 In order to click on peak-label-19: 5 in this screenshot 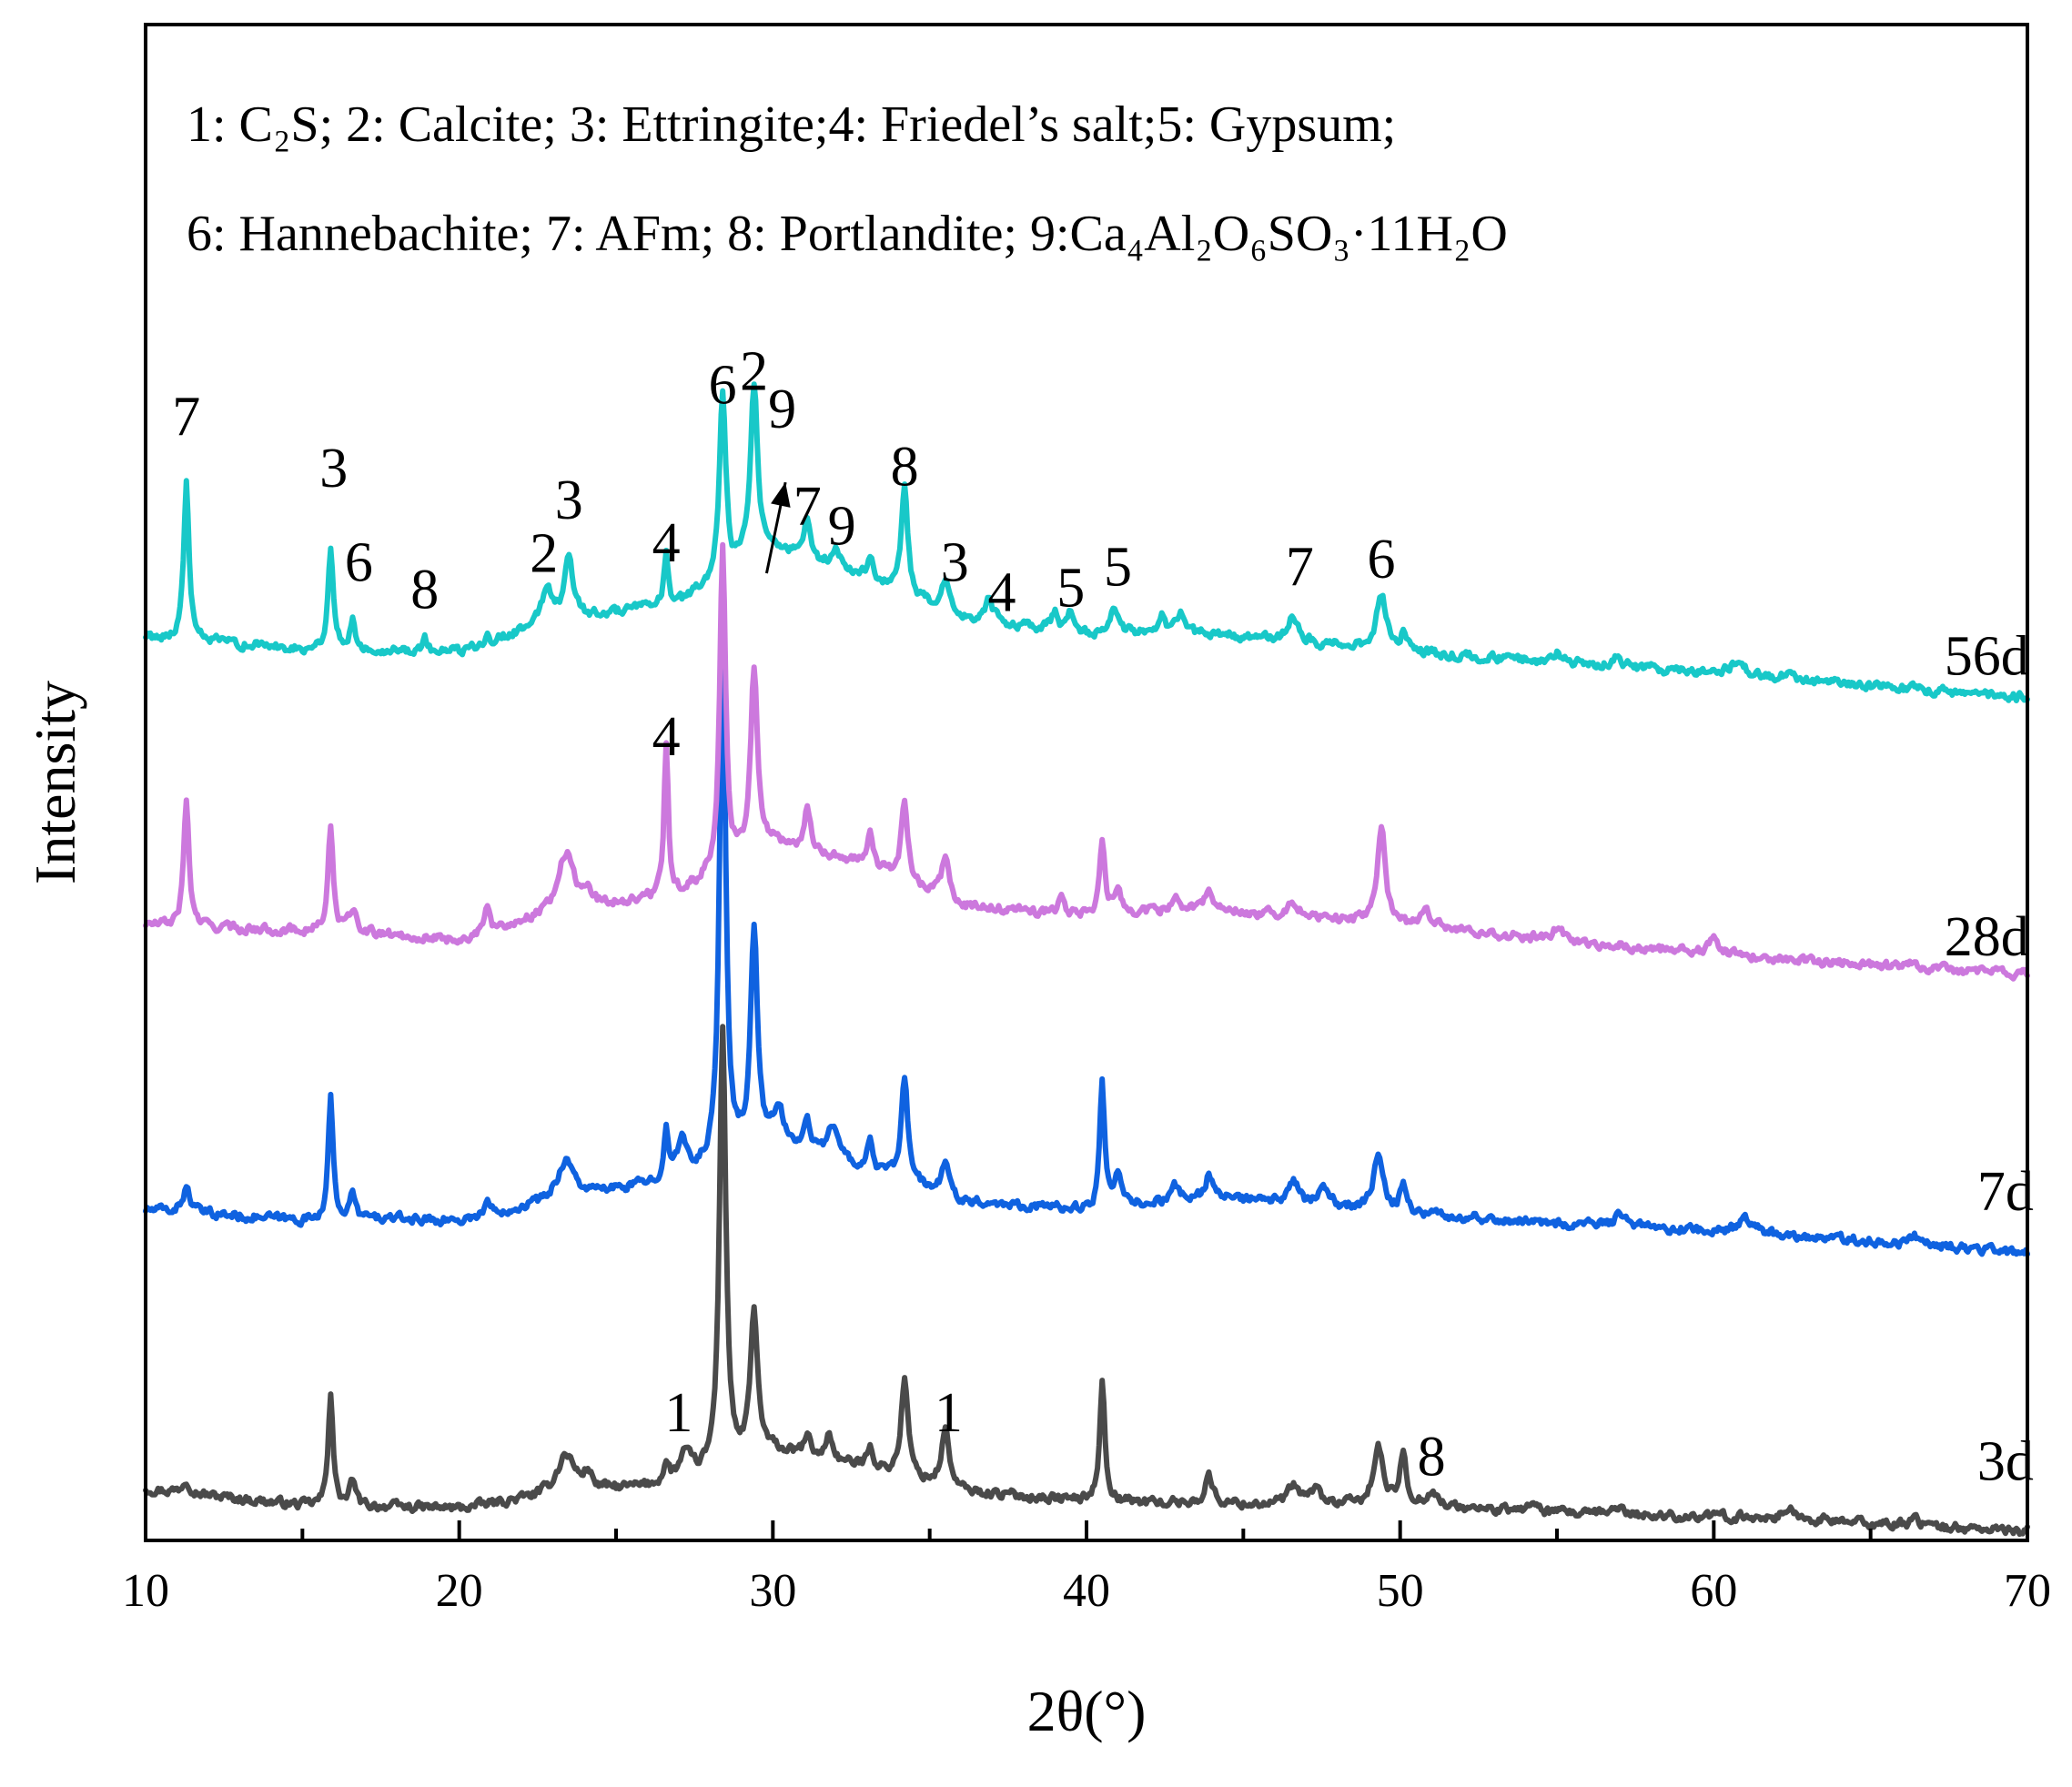, I will do `click(1070, 589)`.